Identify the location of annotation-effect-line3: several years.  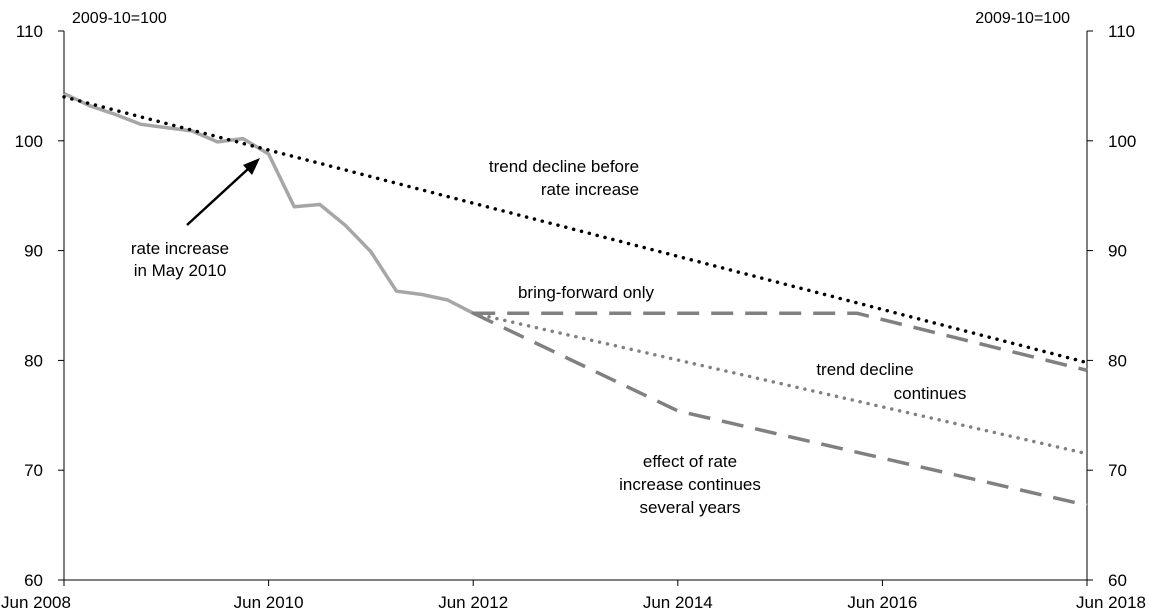
(689, 507).